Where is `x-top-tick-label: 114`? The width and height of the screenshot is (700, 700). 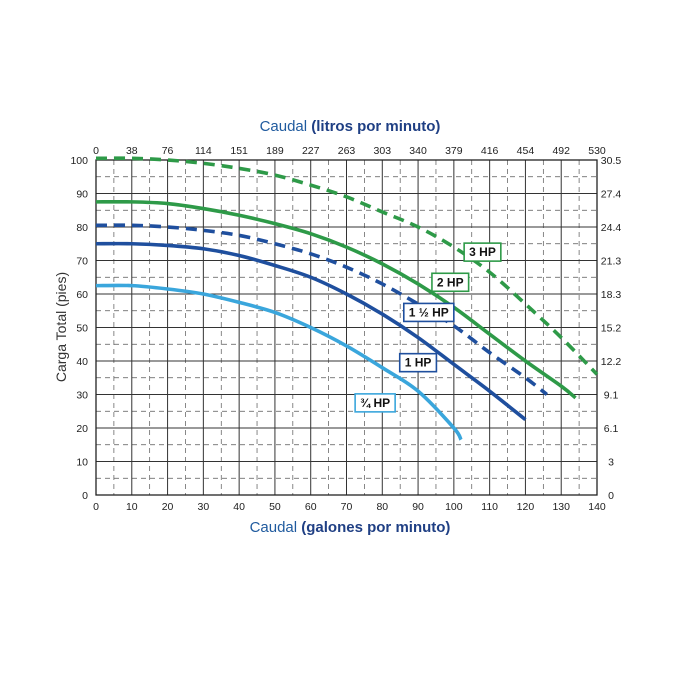
x-top-tick-label: 114 is located at coordinates (203, 151).